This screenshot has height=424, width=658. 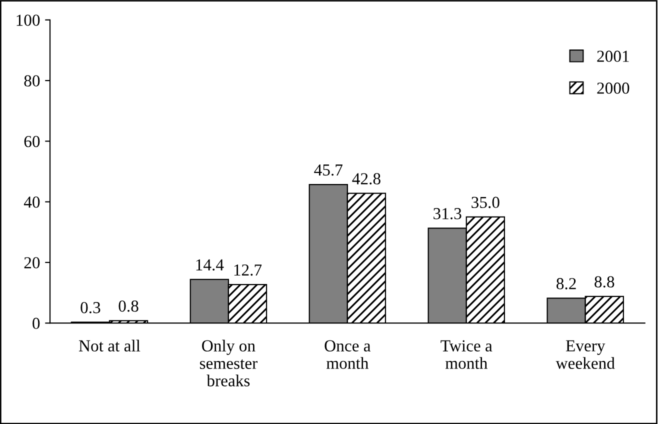 What do you see at coordinates (604, 282) in the screenshot?
I see `data-label: 8.8` at bounding box center [604, 282].